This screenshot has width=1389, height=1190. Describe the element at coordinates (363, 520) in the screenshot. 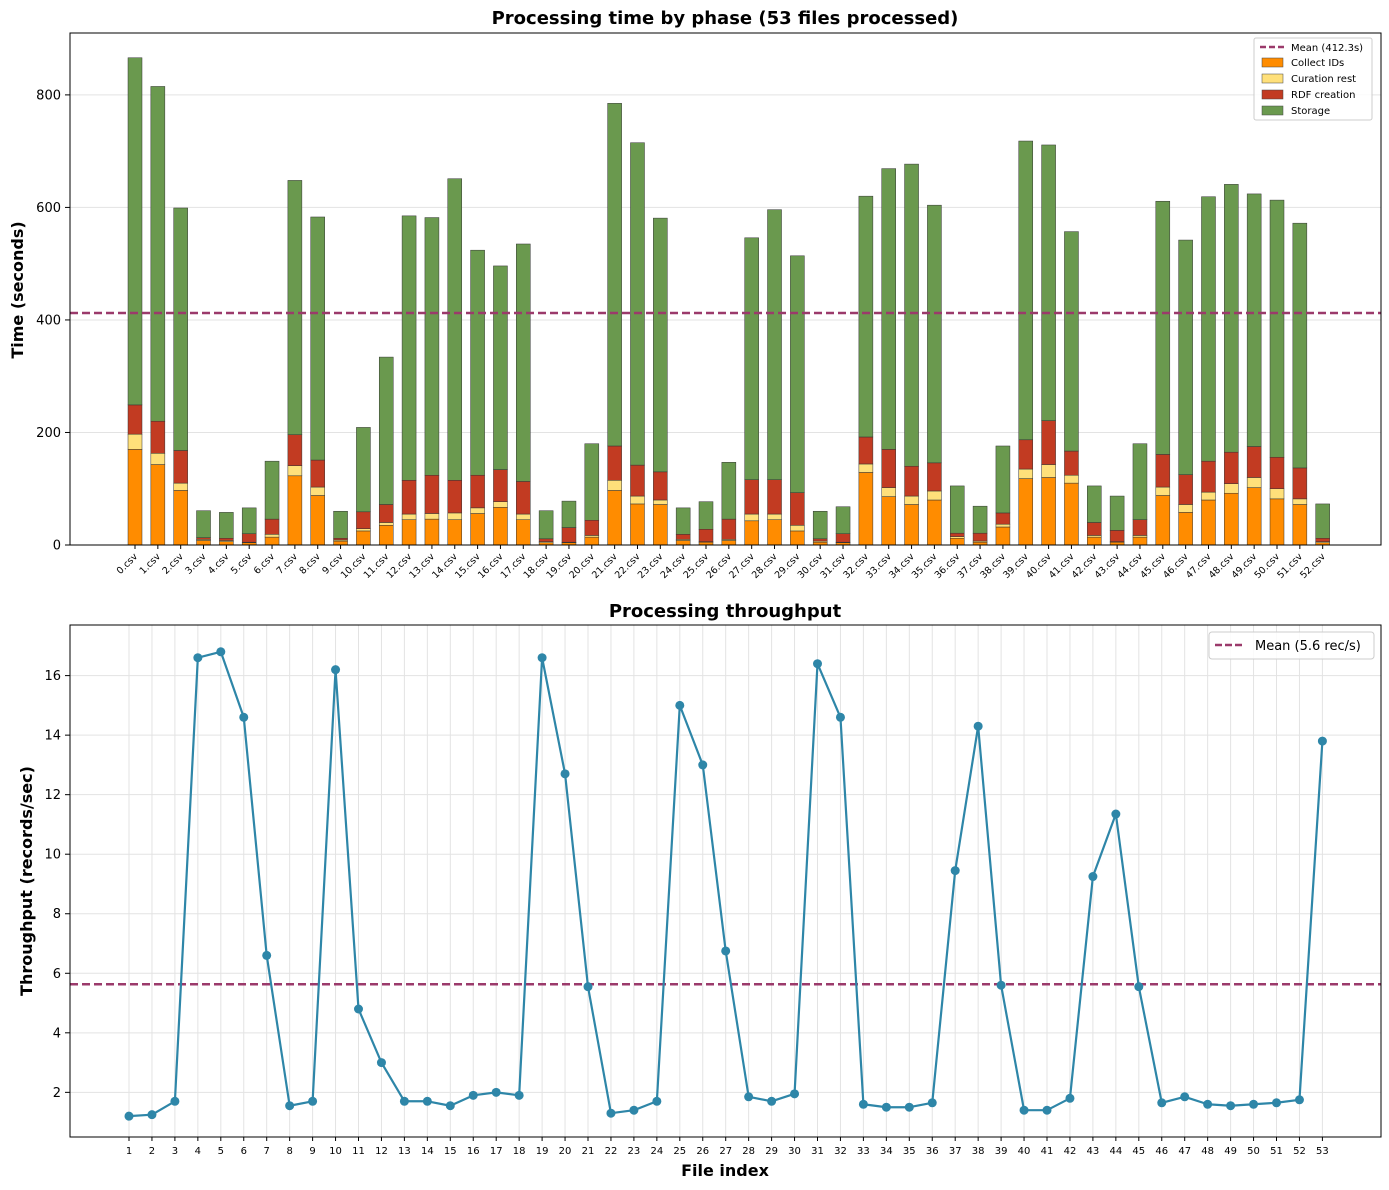

I see `bar-rdf-creation-10-csv` at that location.